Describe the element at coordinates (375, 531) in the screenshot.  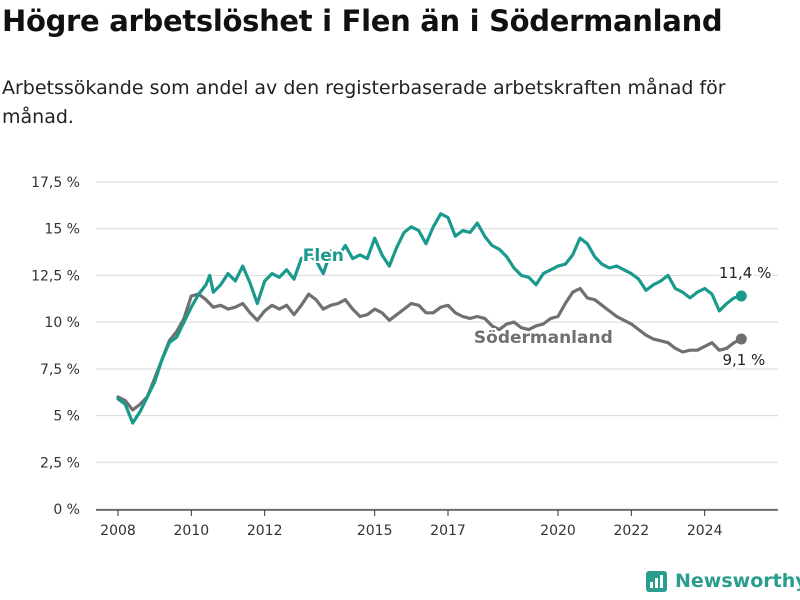
I see `x-tick-label: 2015` at that location.